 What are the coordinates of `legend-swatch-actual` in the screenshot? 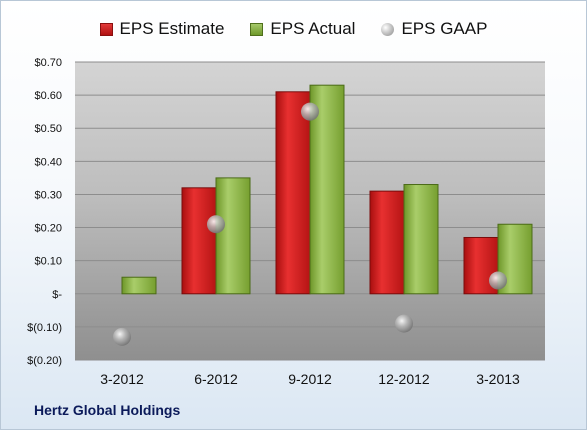 It's located at (257, 29).